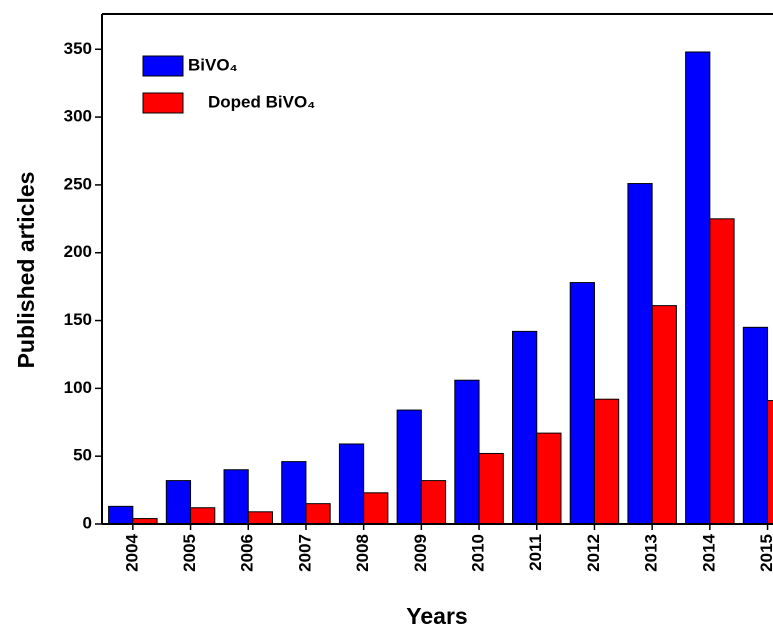 The height and width of the screenshot is (635, 773). I want to click on x-tick-label: 2011, so click(535, 552).